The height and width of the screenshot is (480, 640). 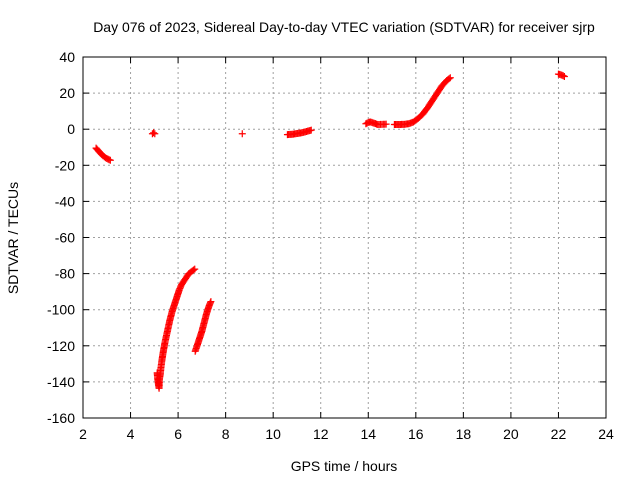 I want to click on y-tick-label: -100, so click(x=61, y=310).